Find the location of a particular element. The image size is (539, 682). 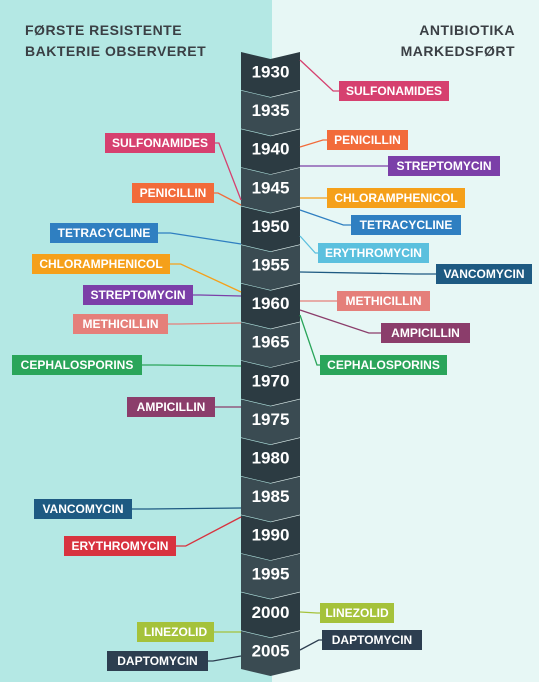

year-label: 1990 is located at coordinates (271, 535).